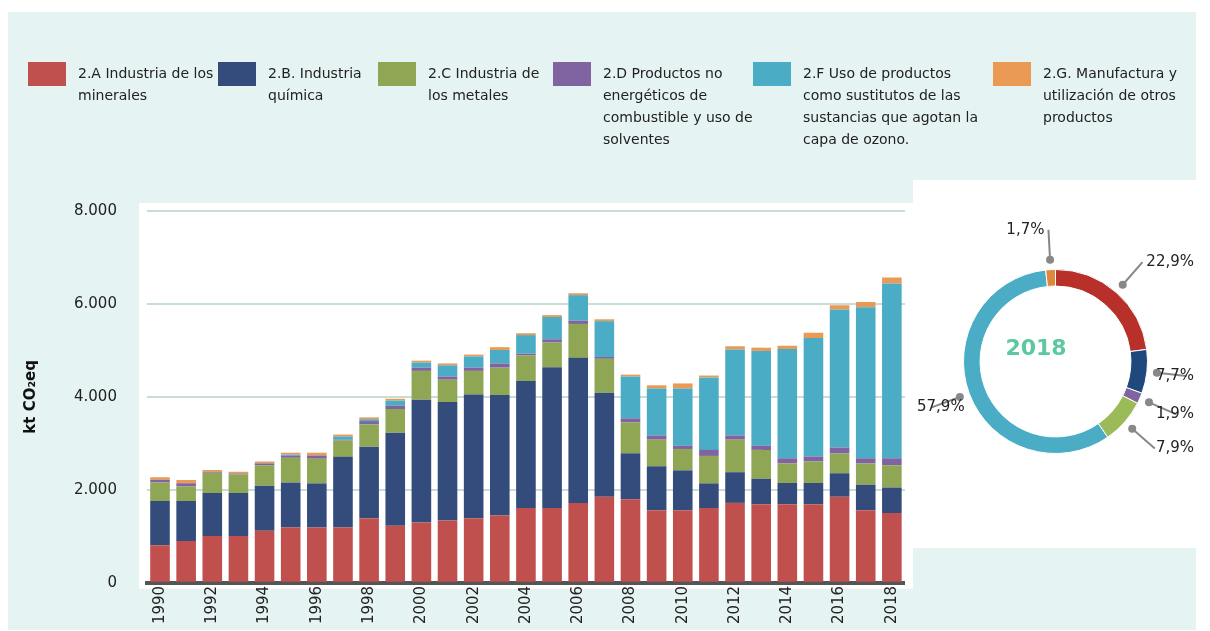  Describe the element at coordinates (941, 406) in the screenshot. I see `data-label: 57,9%` at that location.